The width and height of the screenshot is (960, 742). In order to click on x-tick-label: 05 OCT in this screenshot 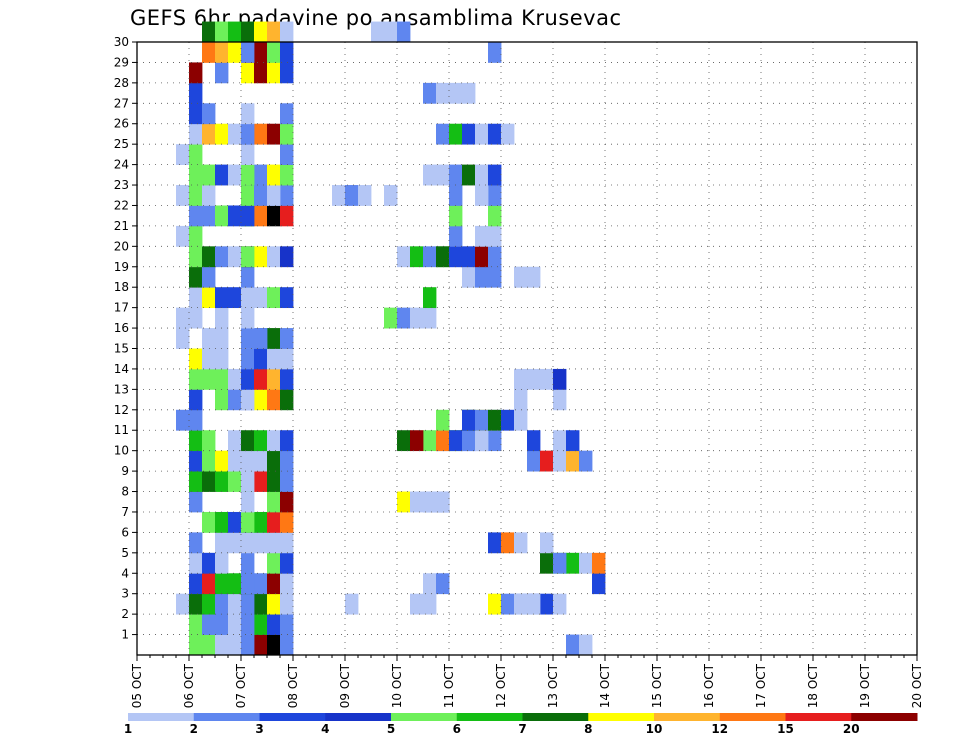, I will do `click(137, 685)`.